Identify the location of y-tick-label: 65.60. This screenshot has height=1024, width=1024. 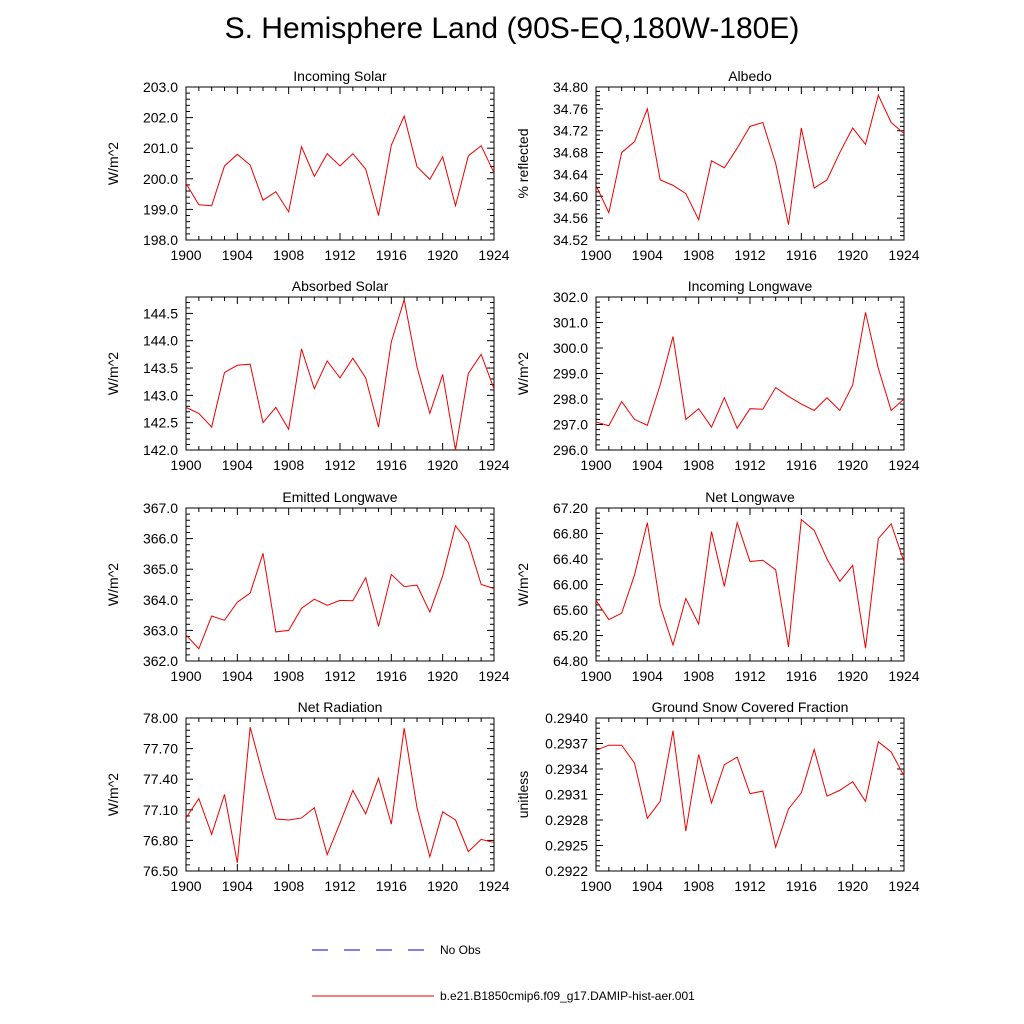
(570, 610).